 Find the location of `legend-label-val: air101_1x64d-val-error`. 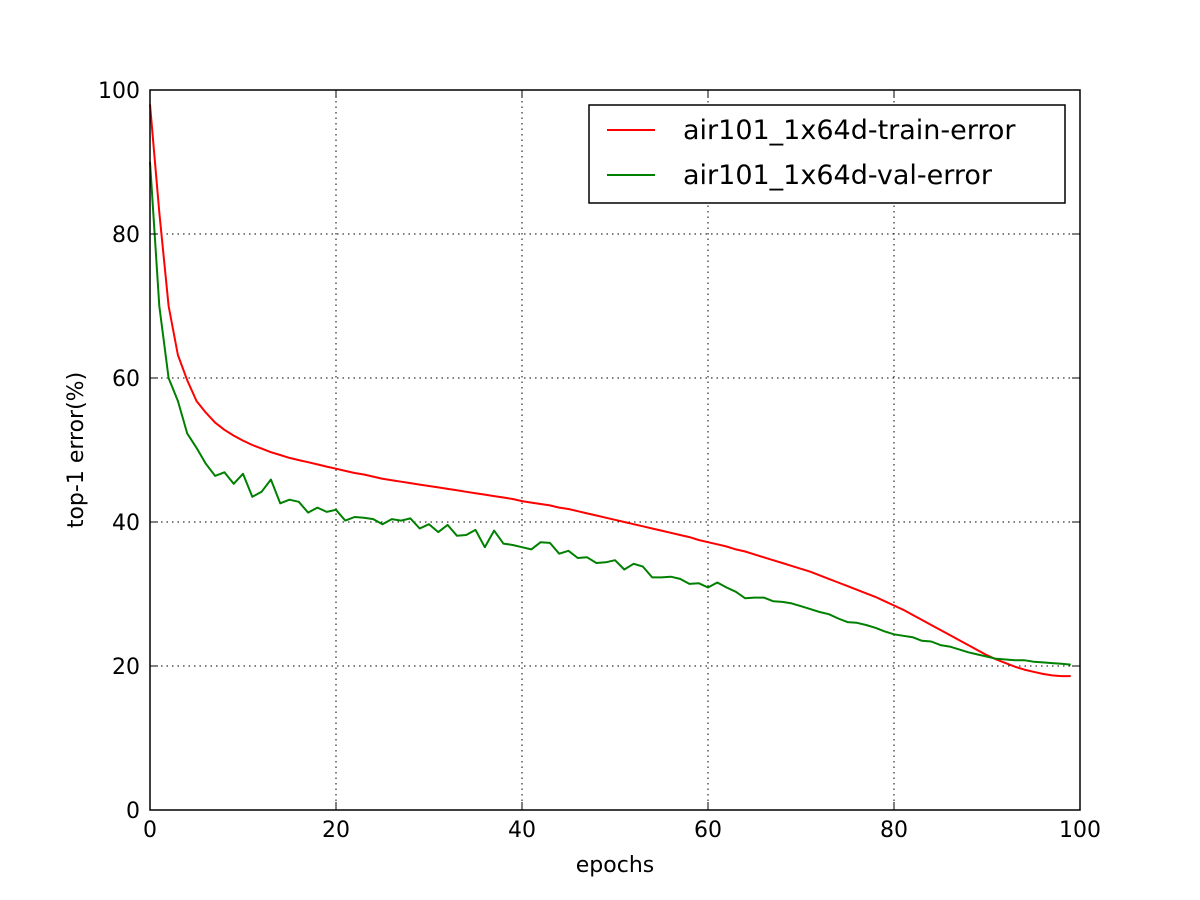

legend-label-val: air101_1x64d-val-error is located at coordinates (838, 175).